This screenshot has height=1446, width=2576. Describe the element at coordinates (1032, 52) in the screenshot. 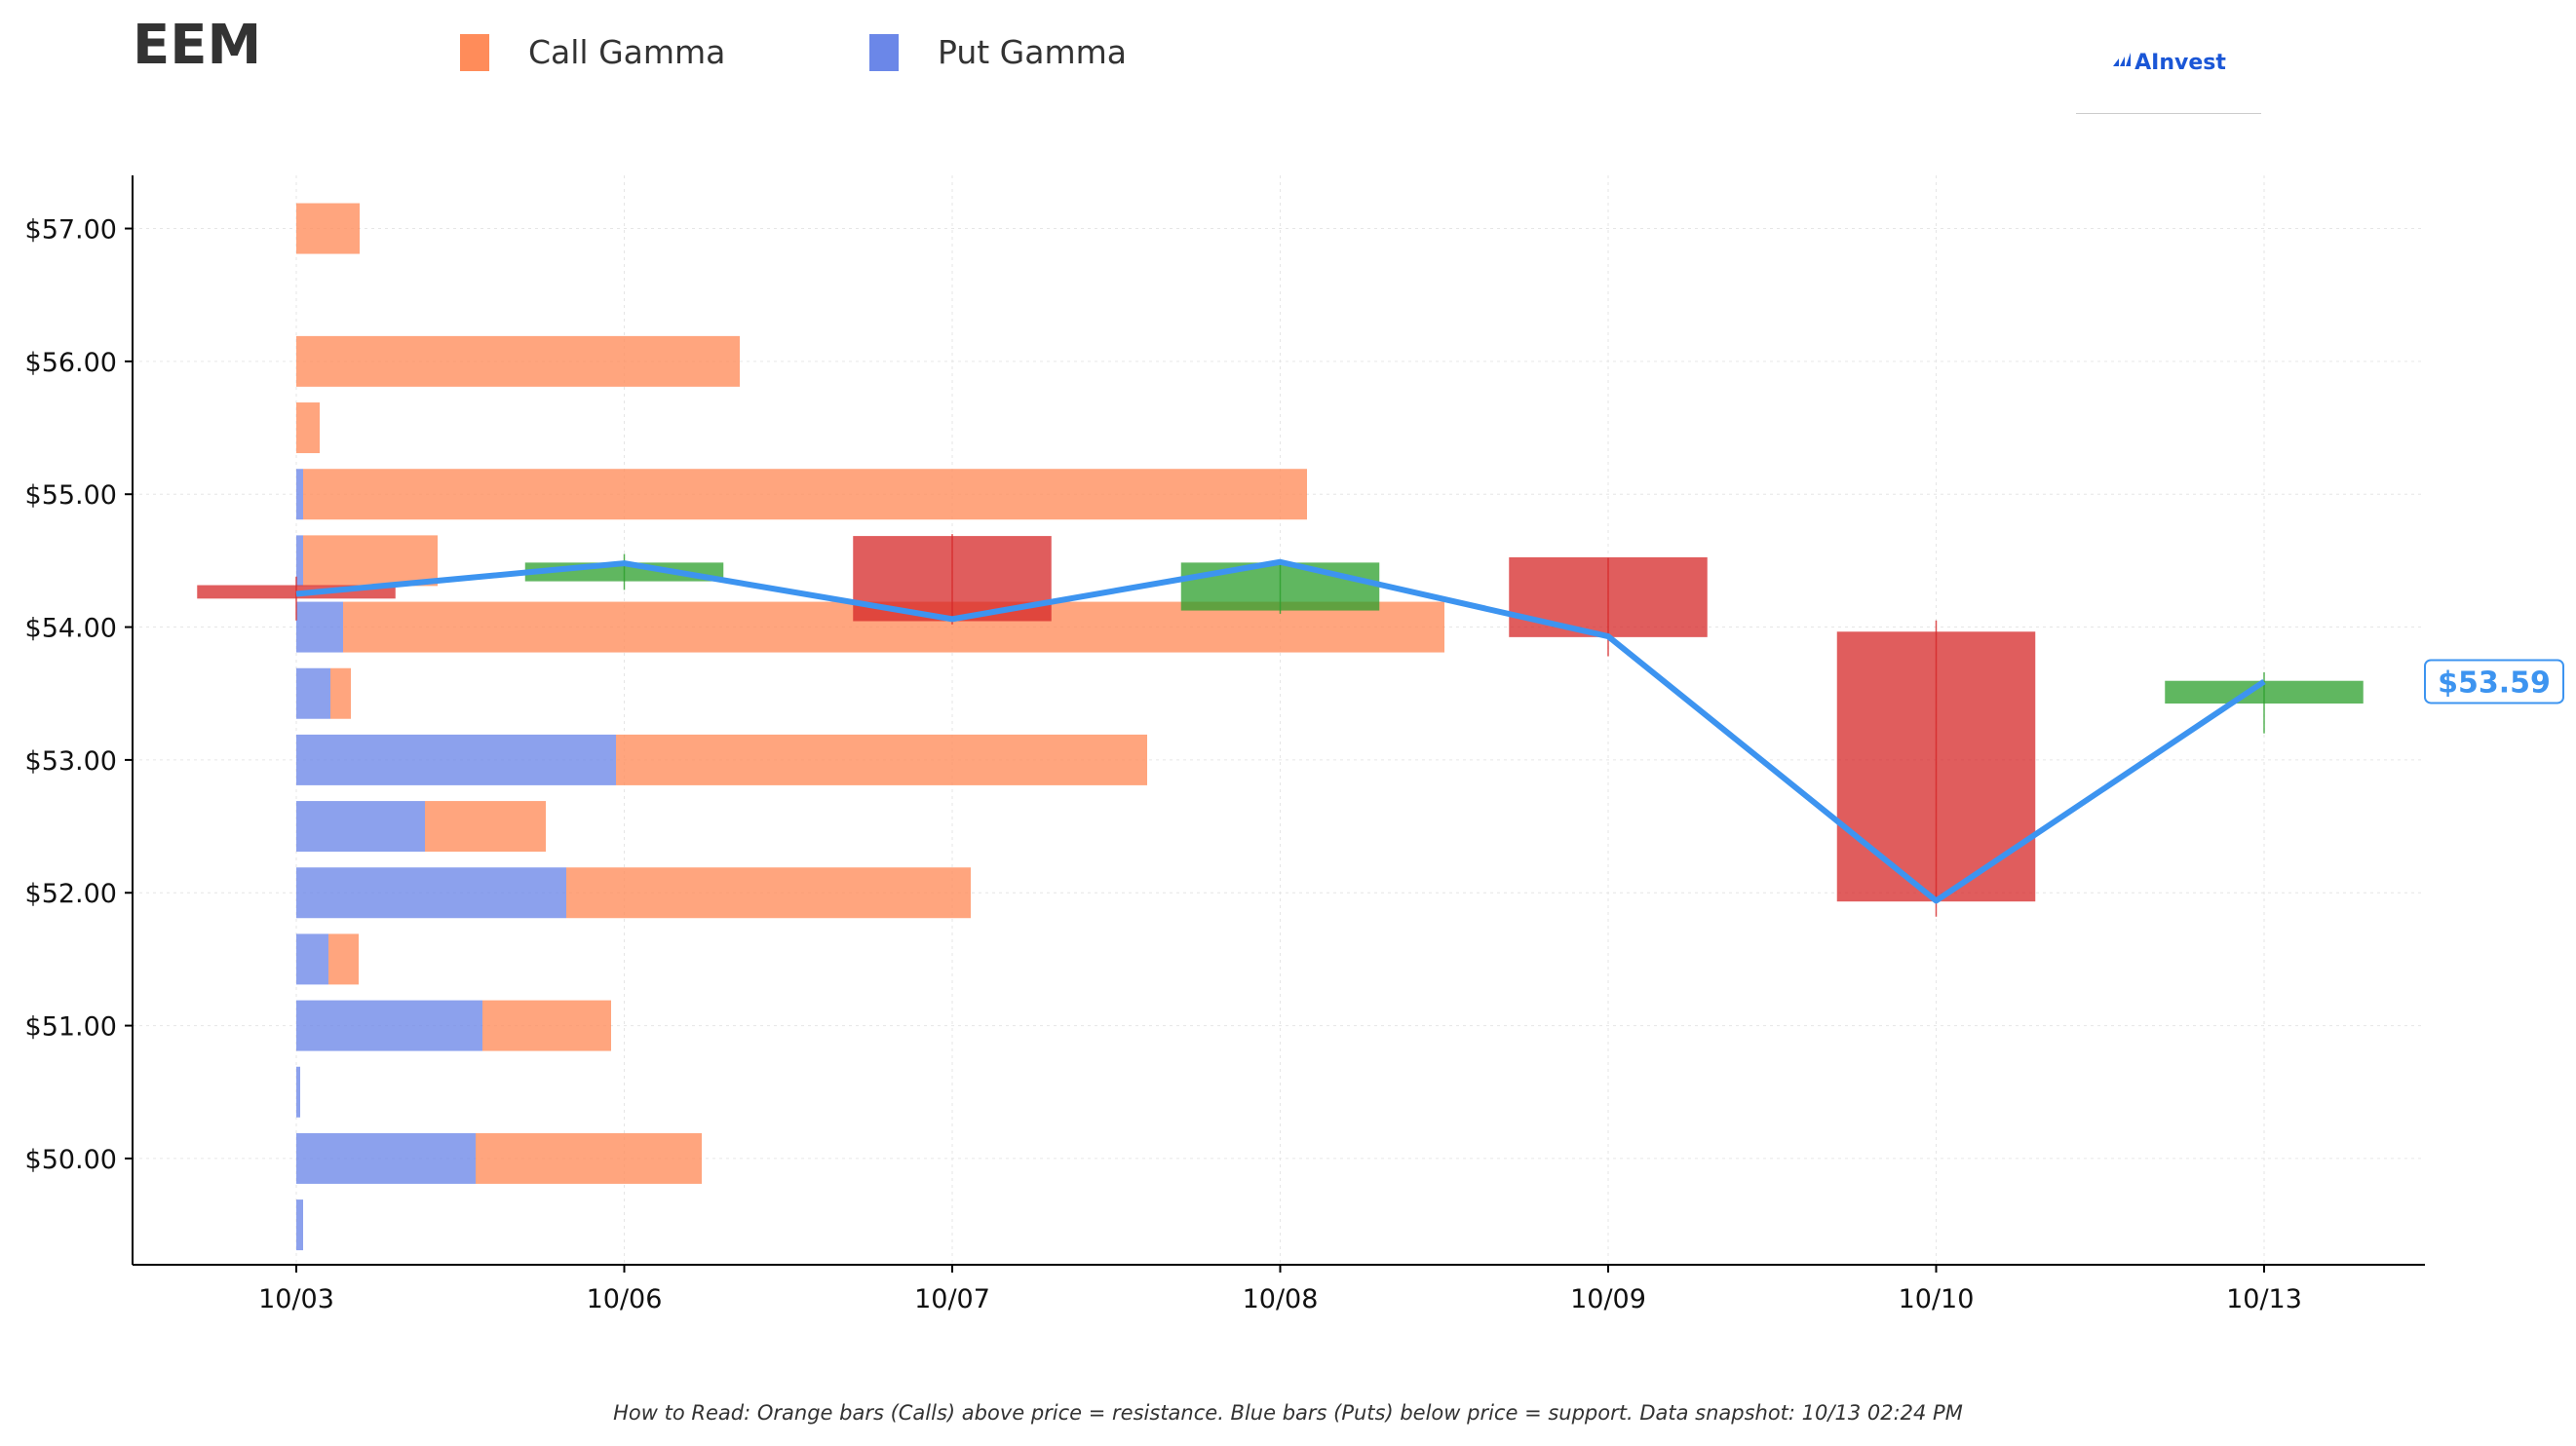

I see `legend-put-label: Put Gamma` at that location.